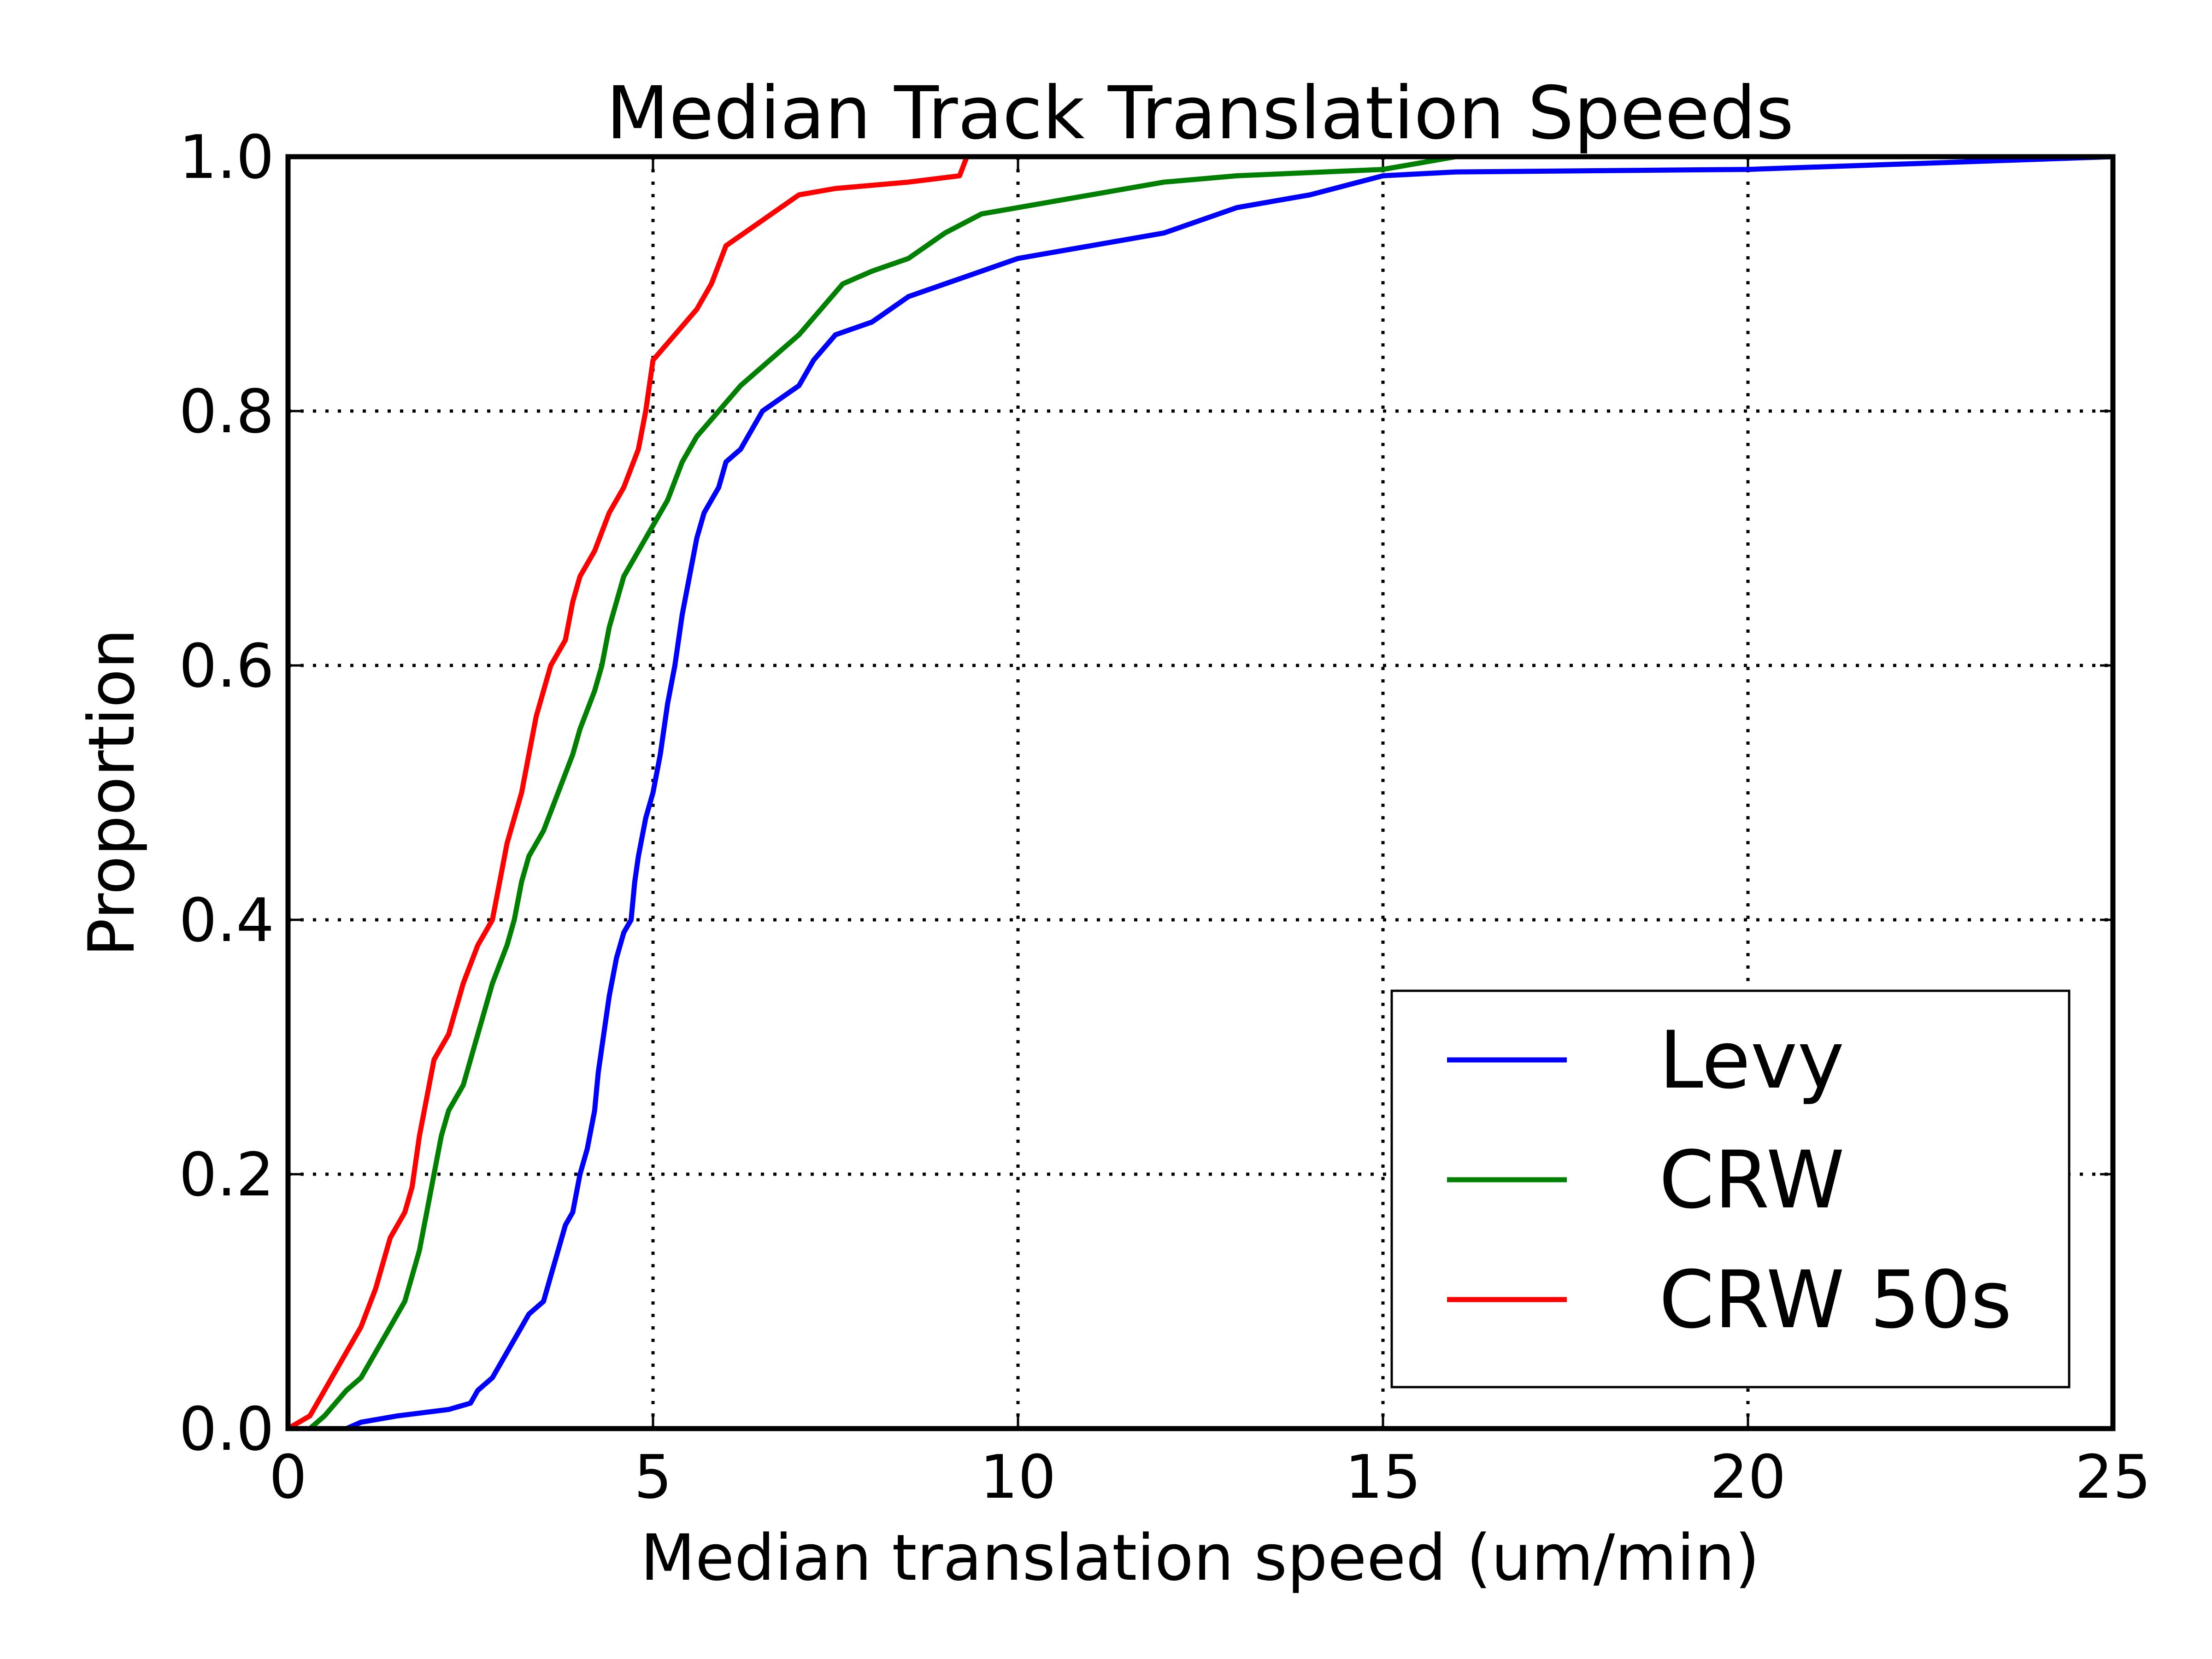 The width and height of the screenshot is (2212, 1659). What do you see at coordinates (653, 1477) in the screenshot?
I see `x-tick-label: 5` at bounding box center [653, 1477].